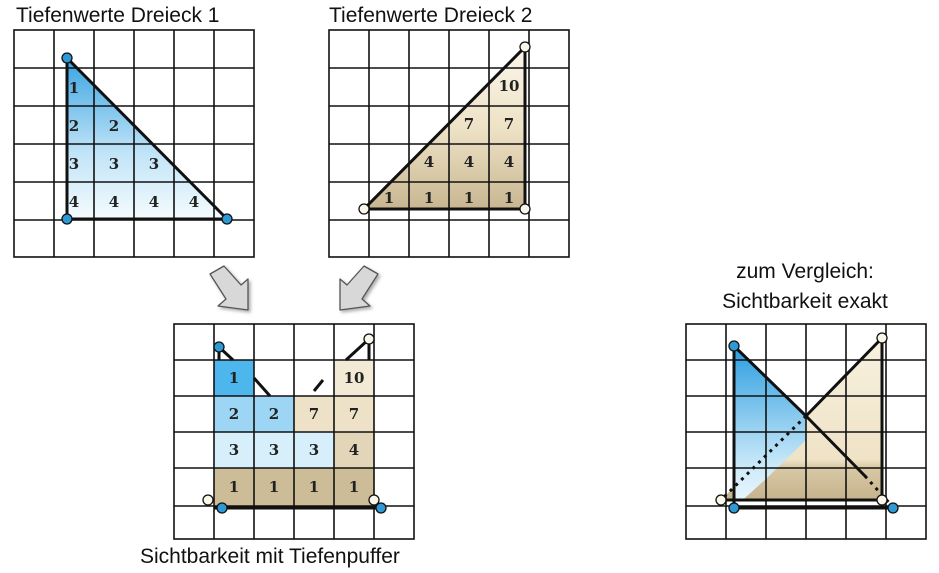  I want to click on arrow-left-down, so click(229, 288).